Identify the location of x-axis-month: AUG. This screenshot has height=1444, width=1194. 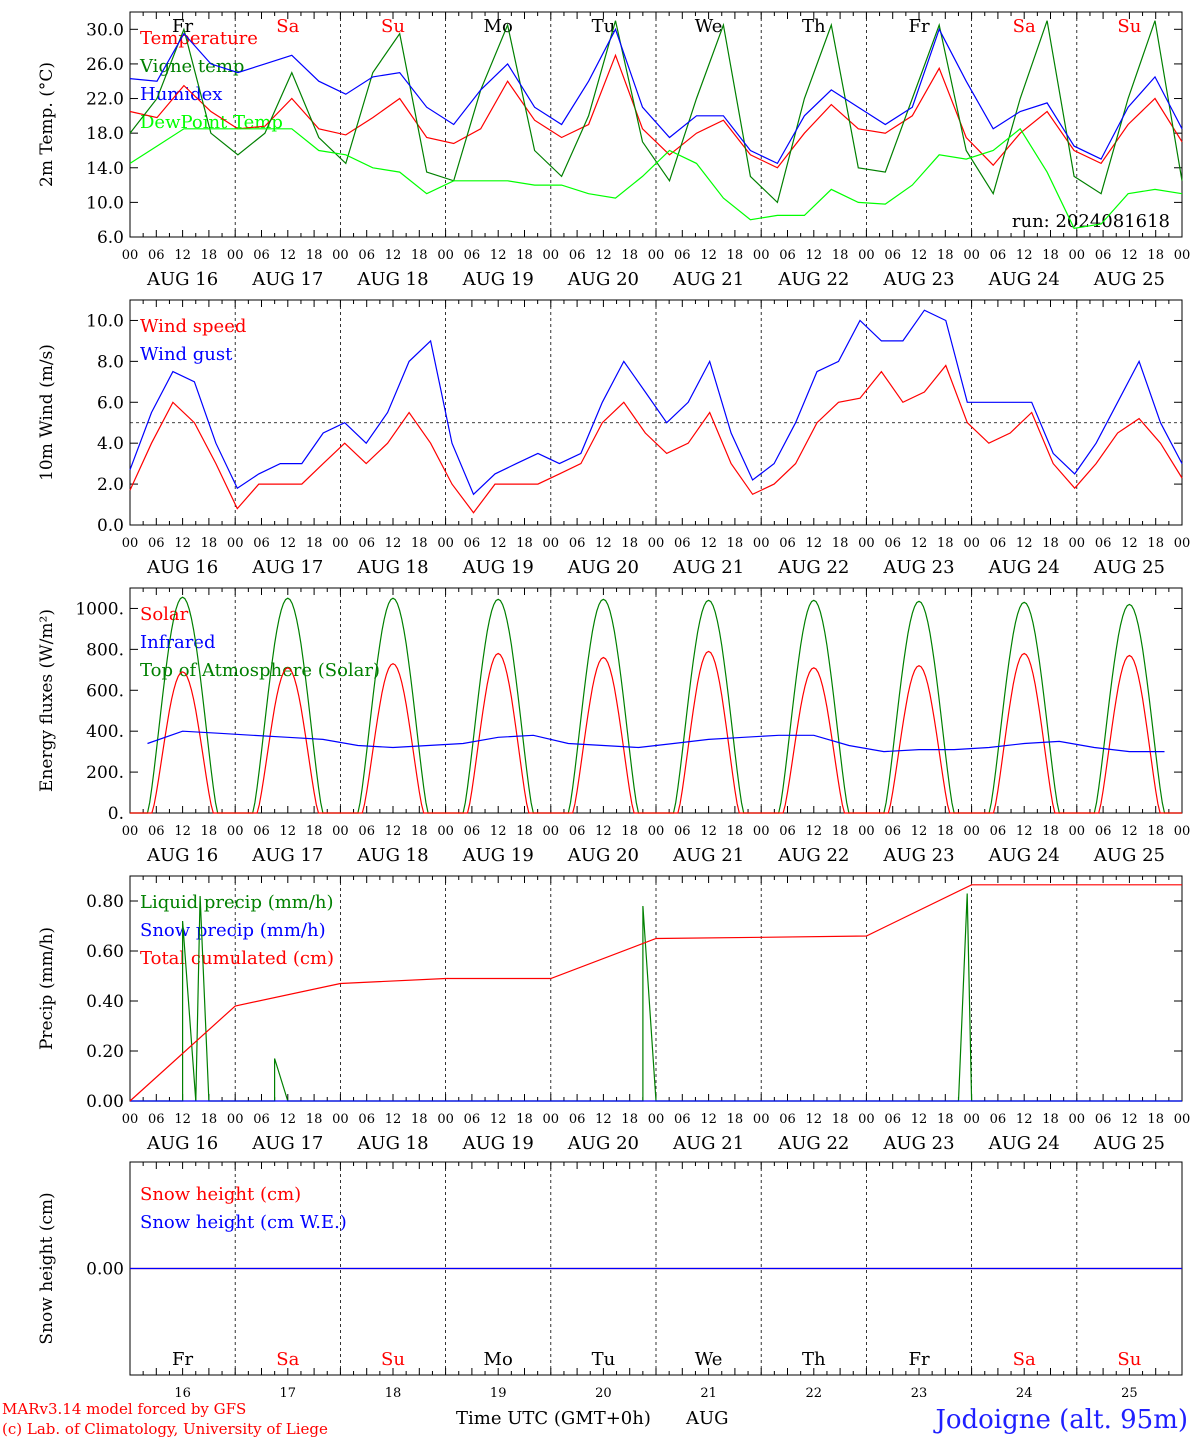
(707, 1418).